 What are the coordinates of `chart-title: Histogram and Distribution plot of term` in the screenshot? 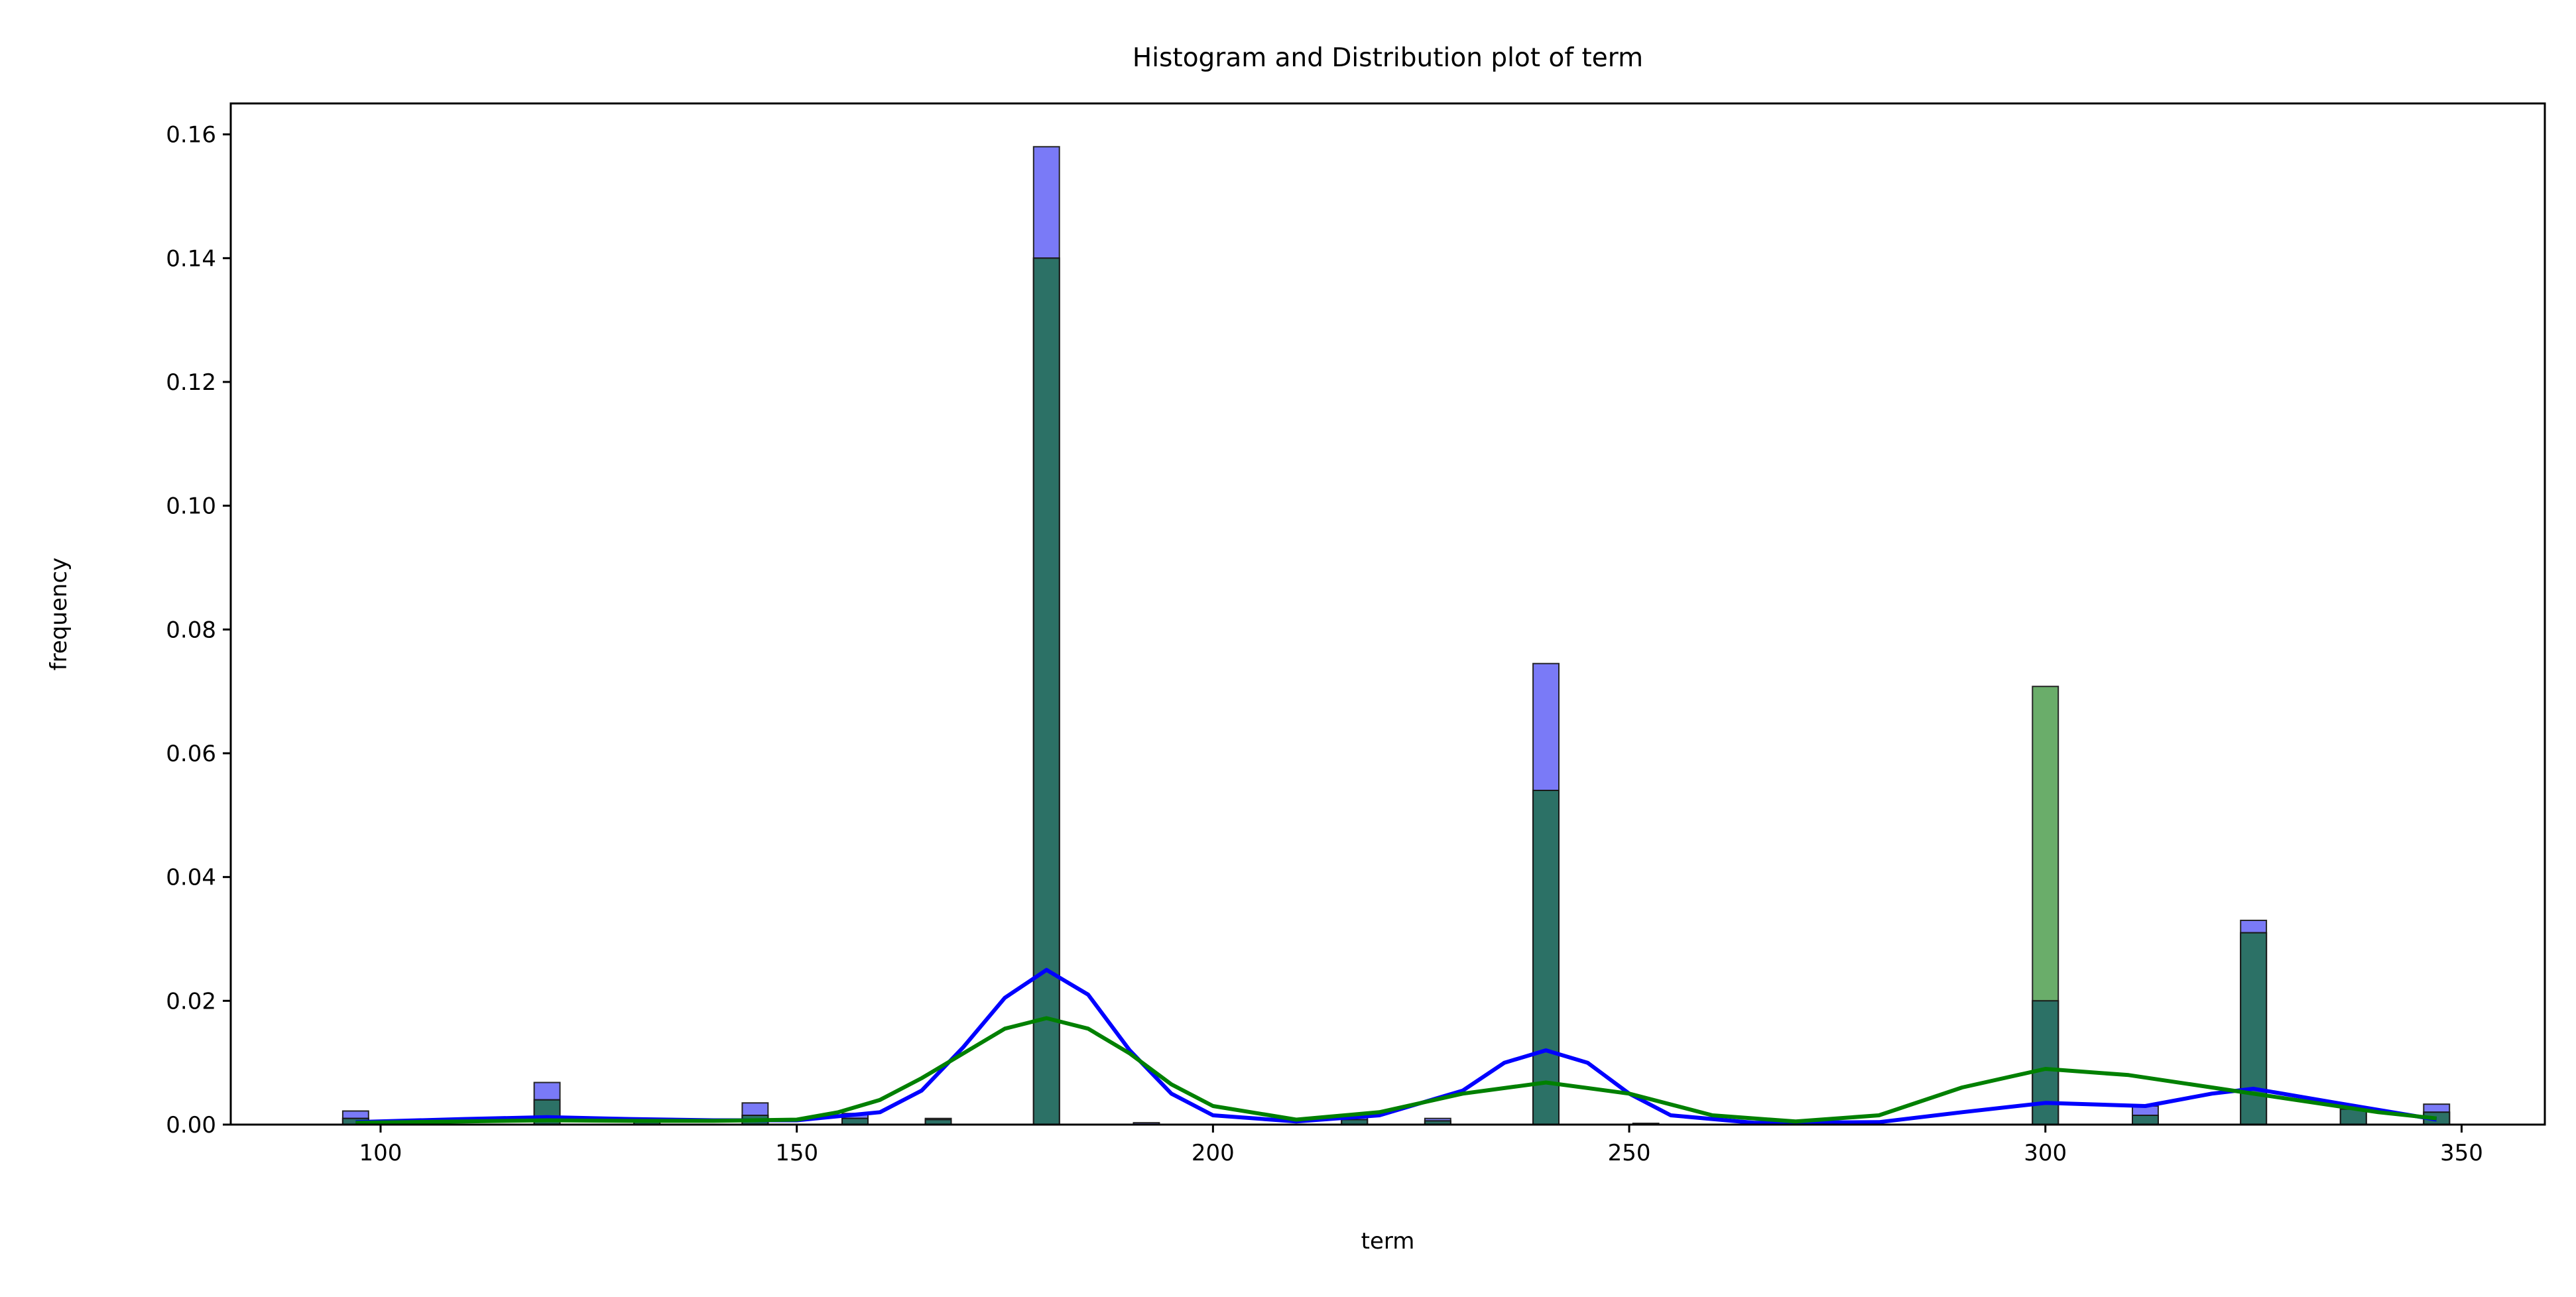 It's located at (1388, 58).